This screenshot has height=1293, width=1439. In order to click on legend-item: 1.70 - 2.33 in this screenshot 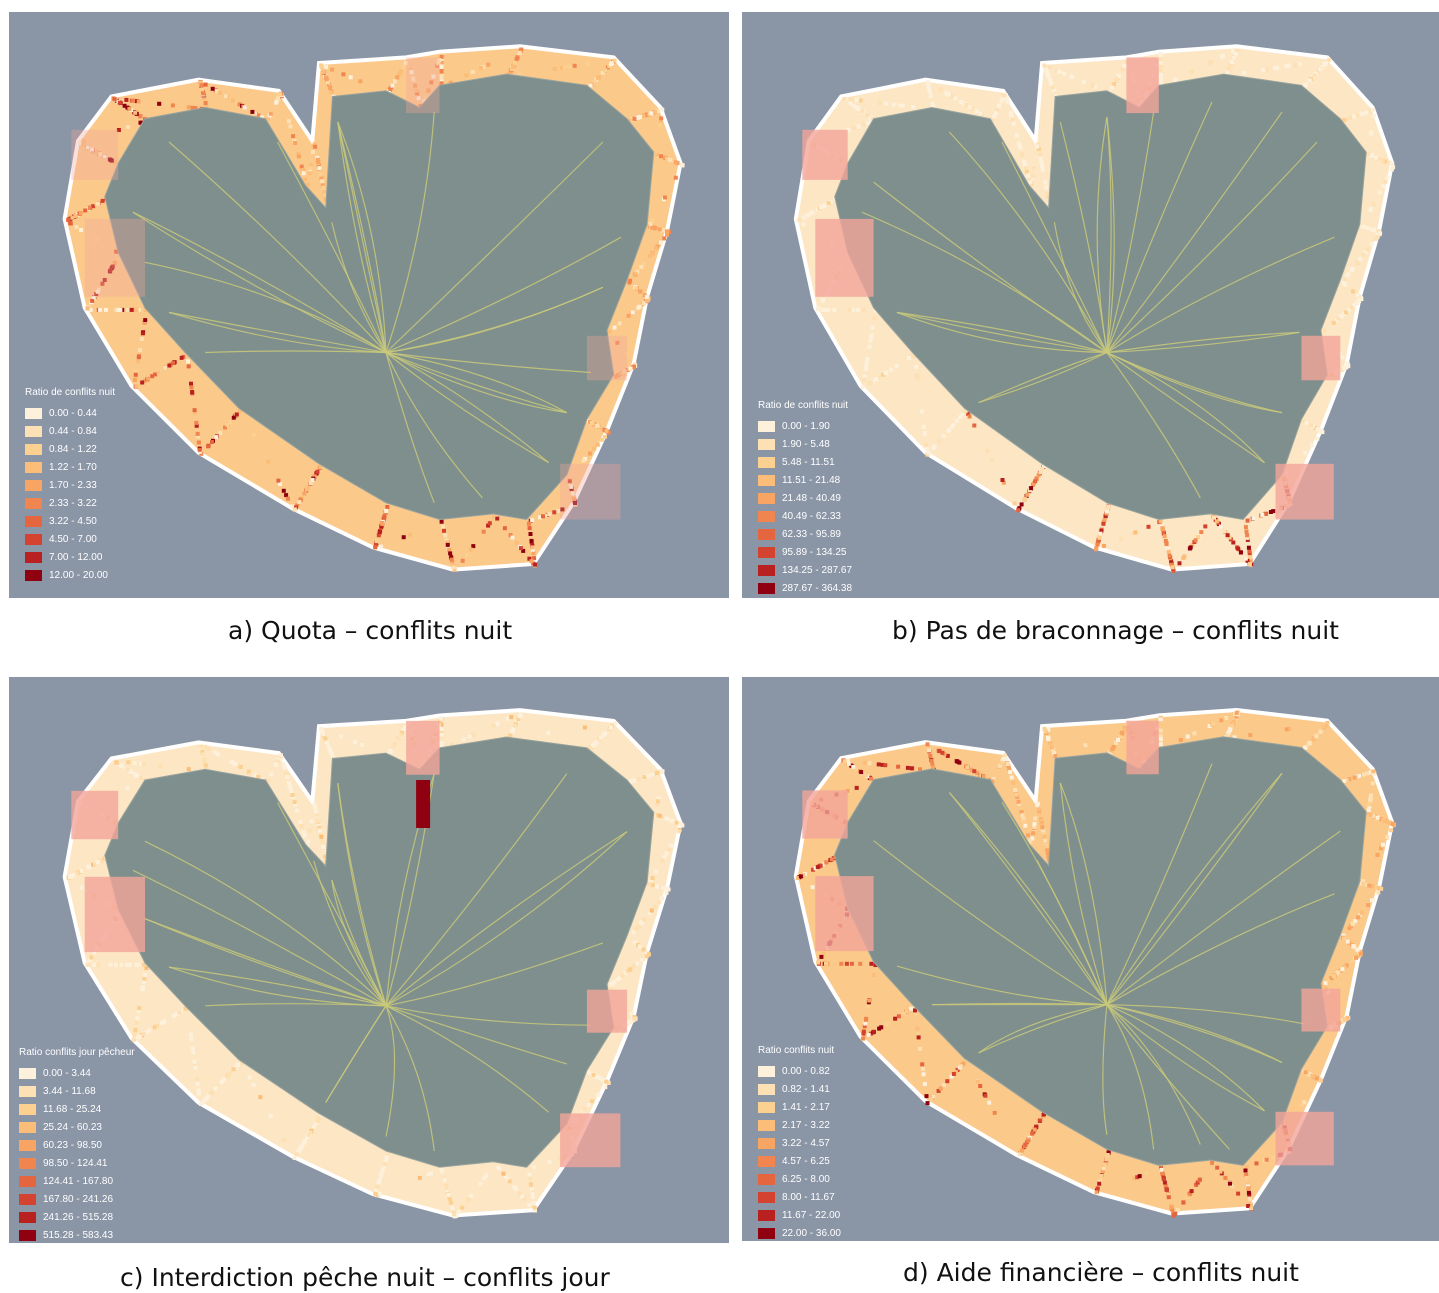, I will do `click(70, 485)`.